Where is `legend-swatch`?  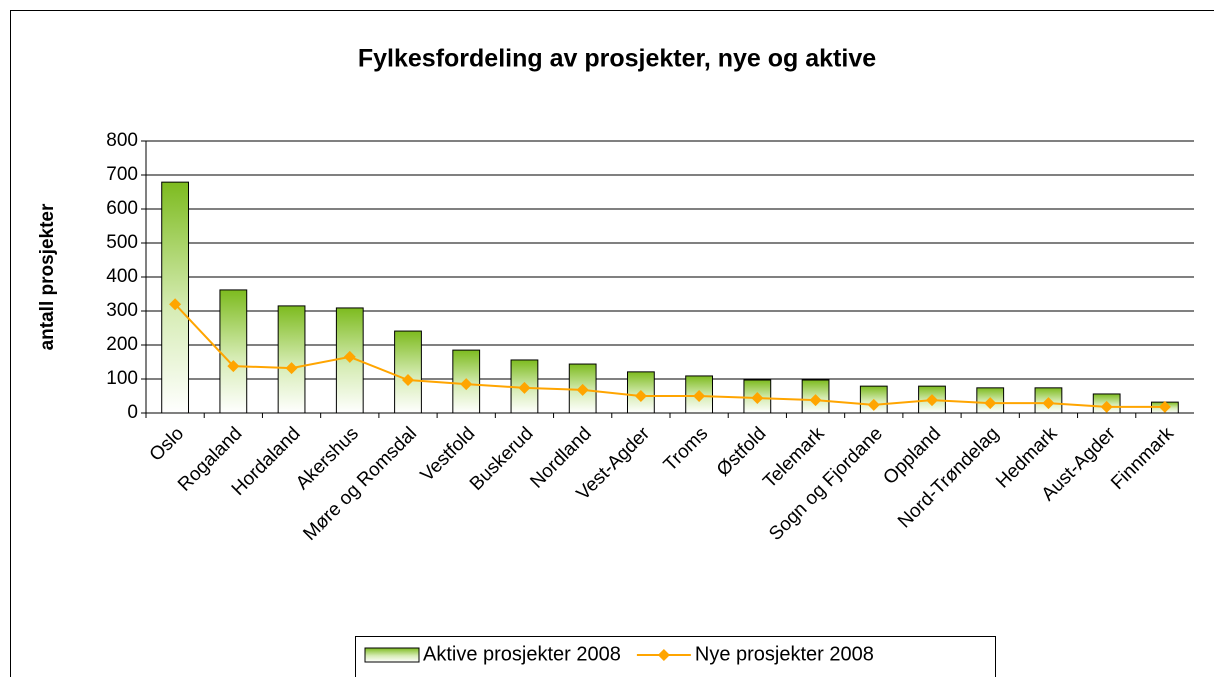 legend-swatch is located at coordinates (392, 655).